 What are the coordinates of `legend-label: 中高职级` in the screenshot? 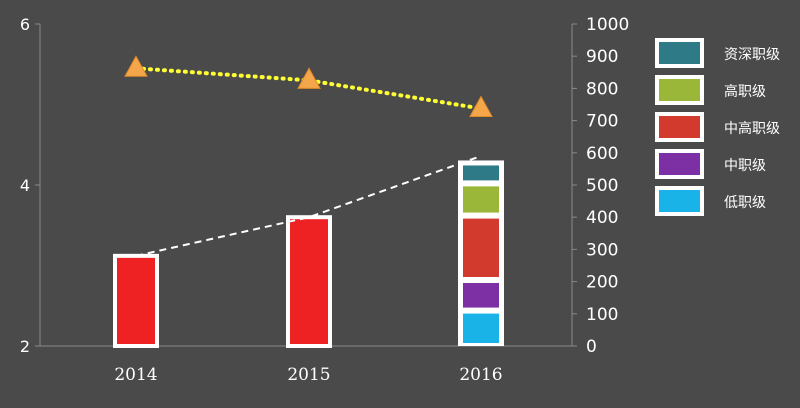 It's located at (752, 128).